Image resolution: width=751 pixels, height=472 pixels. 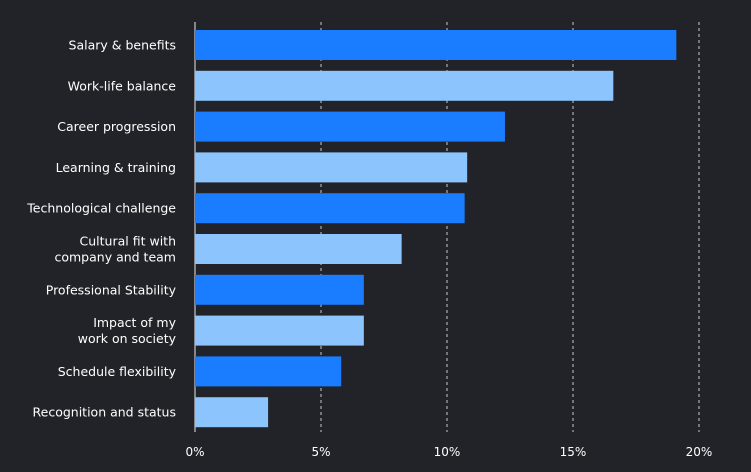 I want to click on category-label-3: Career progression, so click(x=116, y=126).